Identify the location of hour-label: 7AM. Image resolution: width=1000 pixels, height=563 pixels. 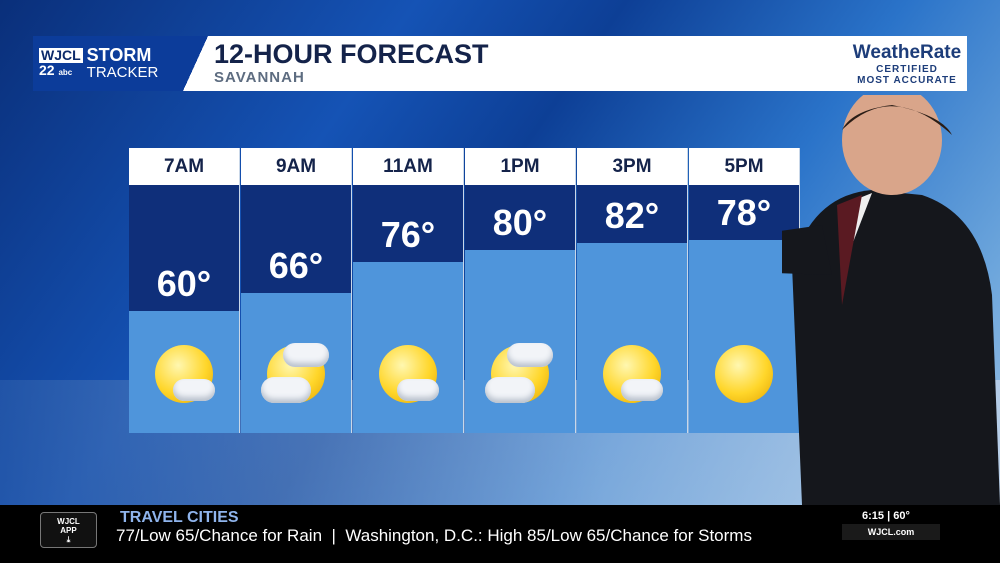
(184, 166).